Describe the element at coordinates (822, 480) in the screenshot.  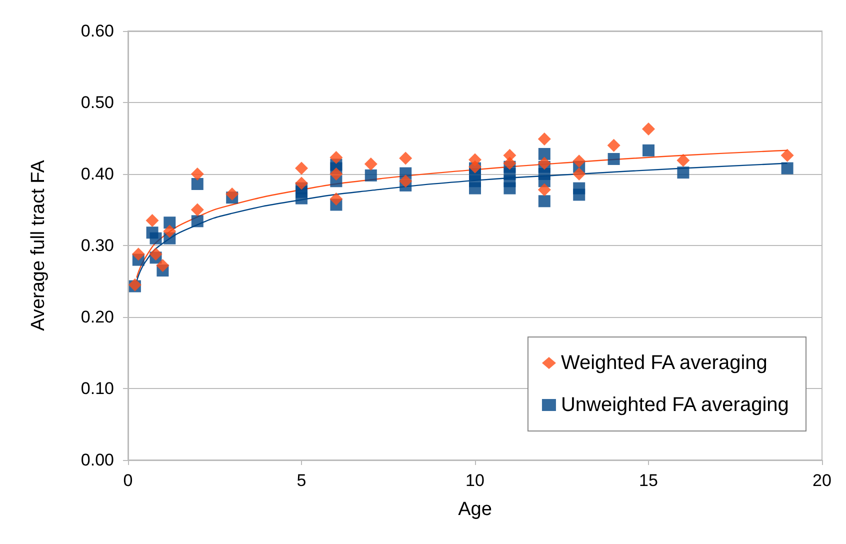
I see `x-tick-label: 20` at that location.